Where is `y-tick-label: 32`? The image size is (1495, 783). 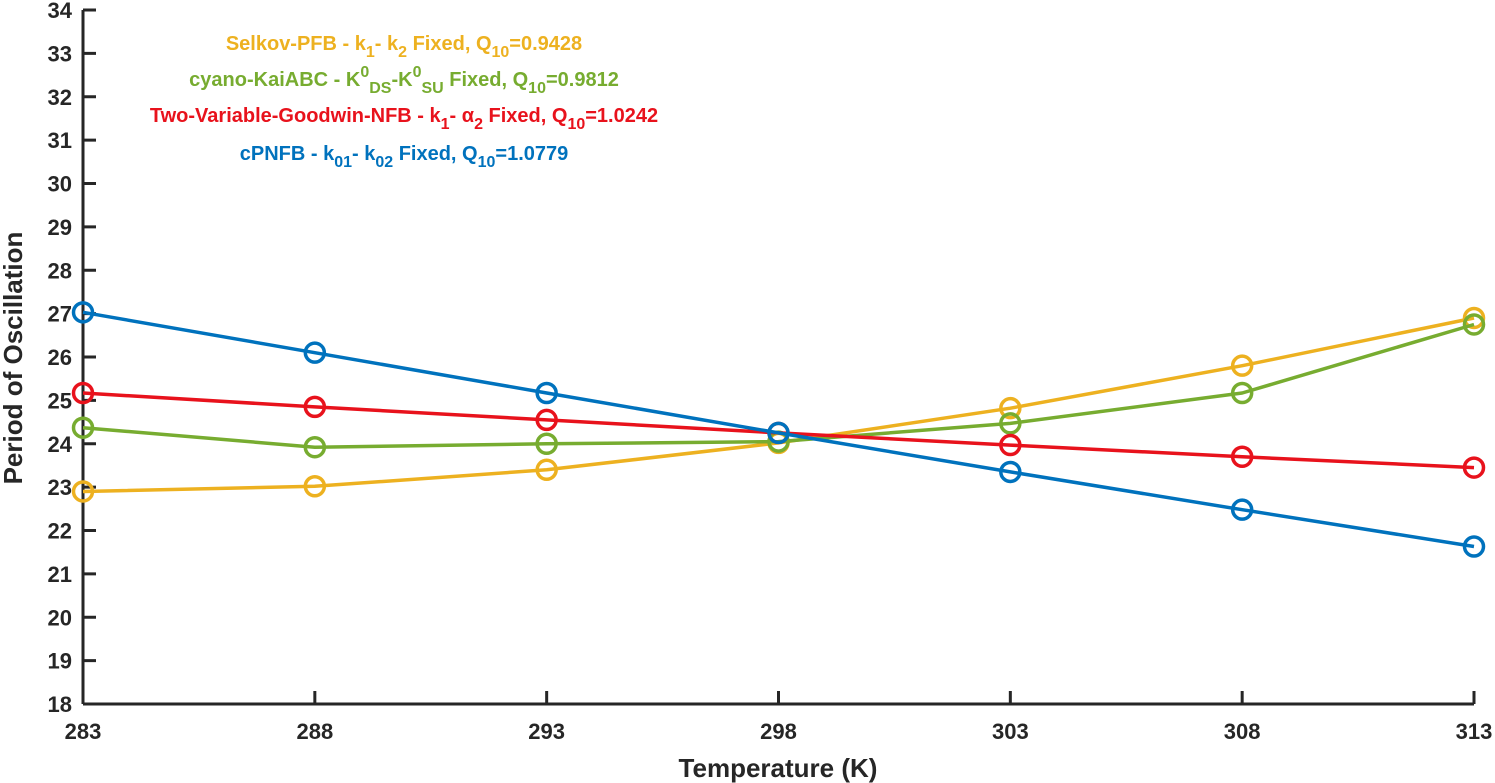
y-tick-label: 32 is located at coordinates (60, 97).